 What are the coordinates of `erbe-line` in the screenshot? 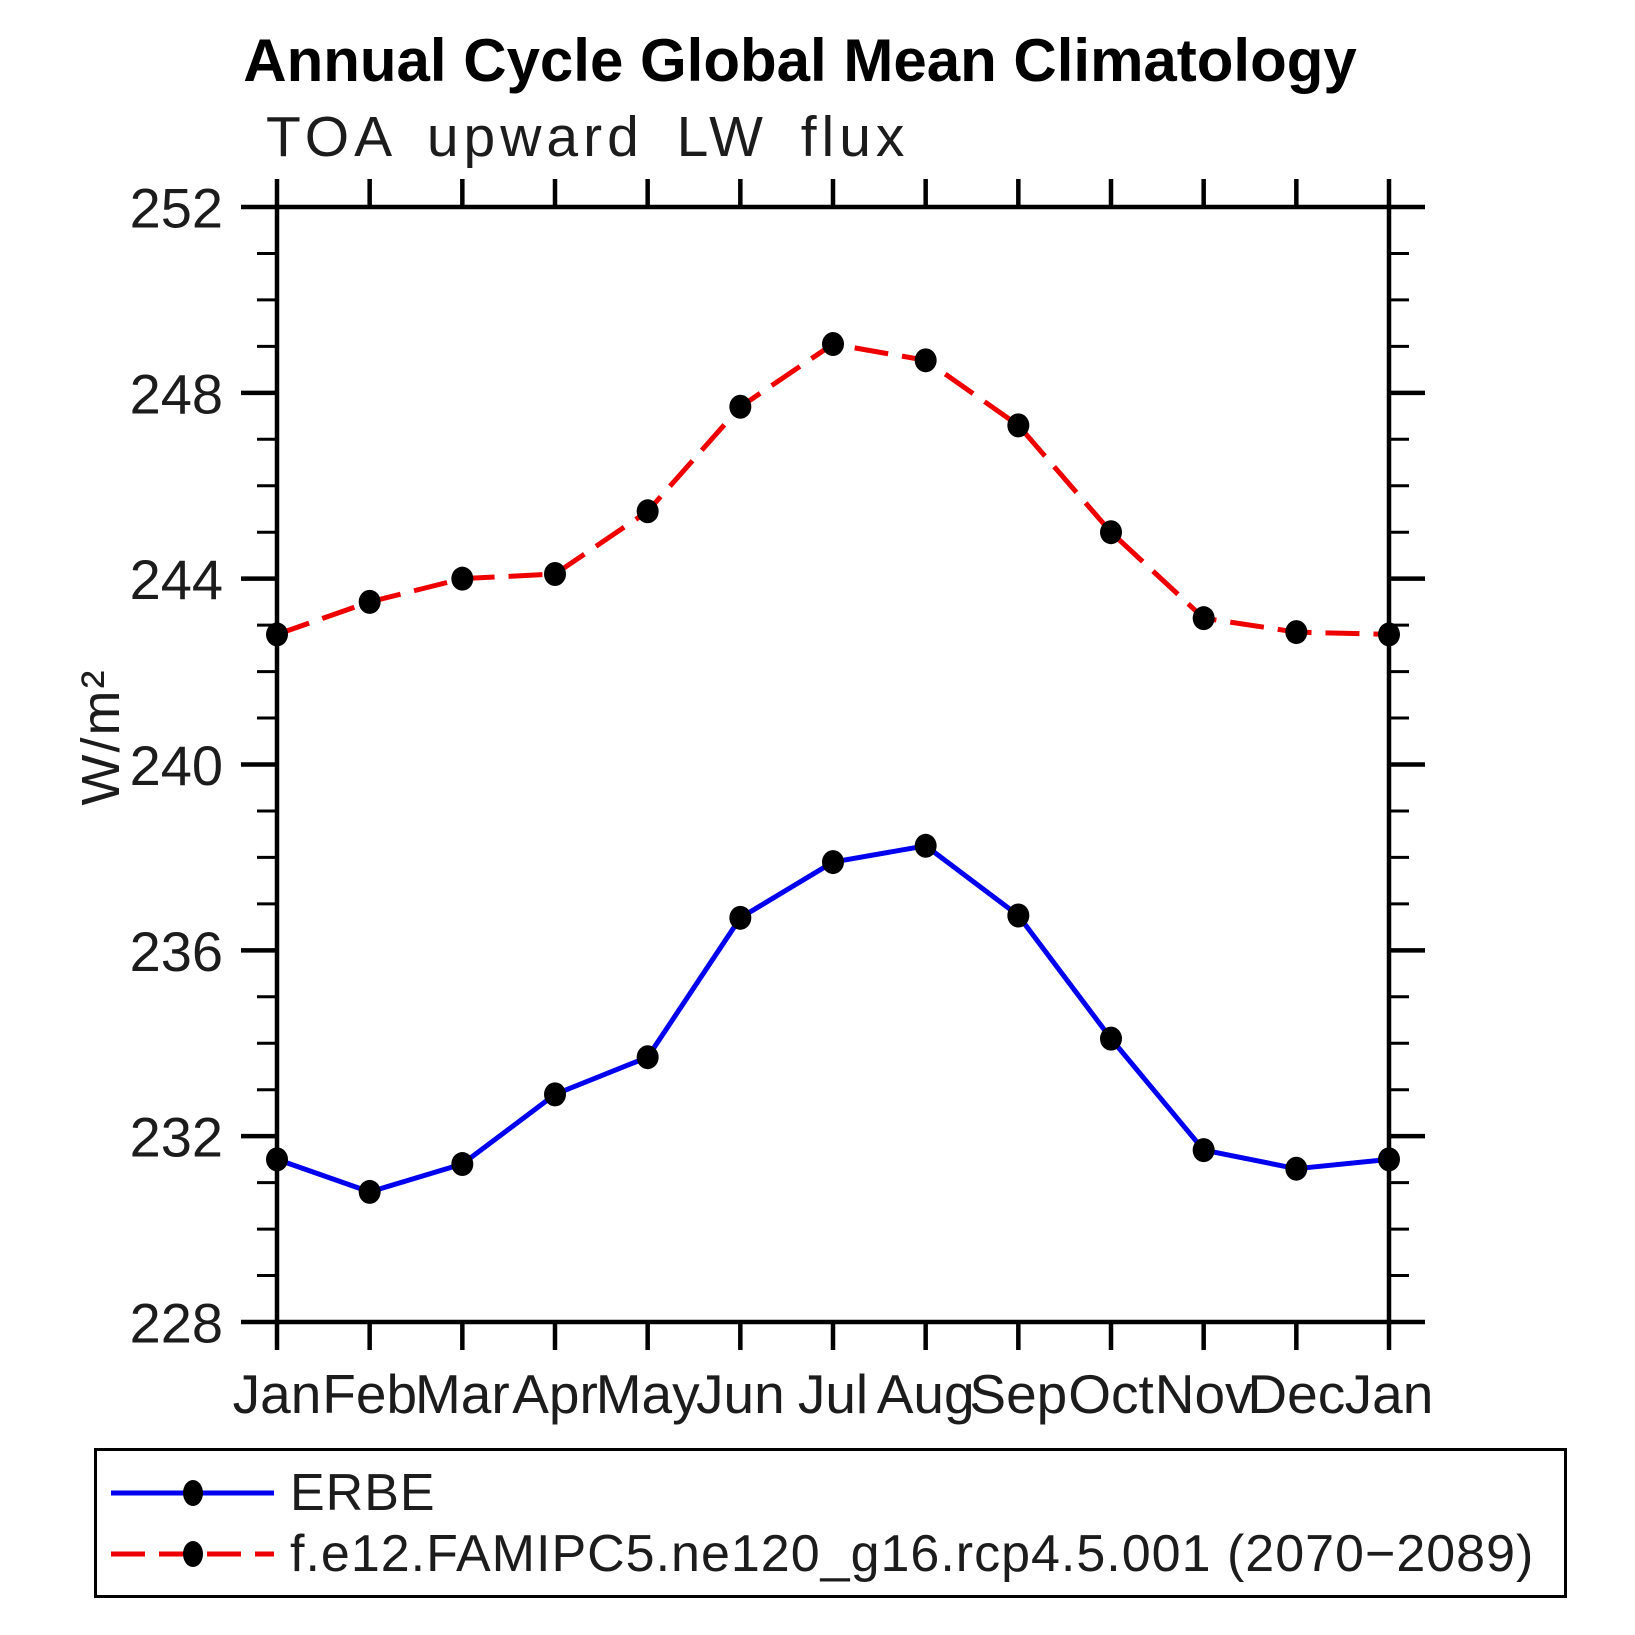 It's located at (833, 1019).